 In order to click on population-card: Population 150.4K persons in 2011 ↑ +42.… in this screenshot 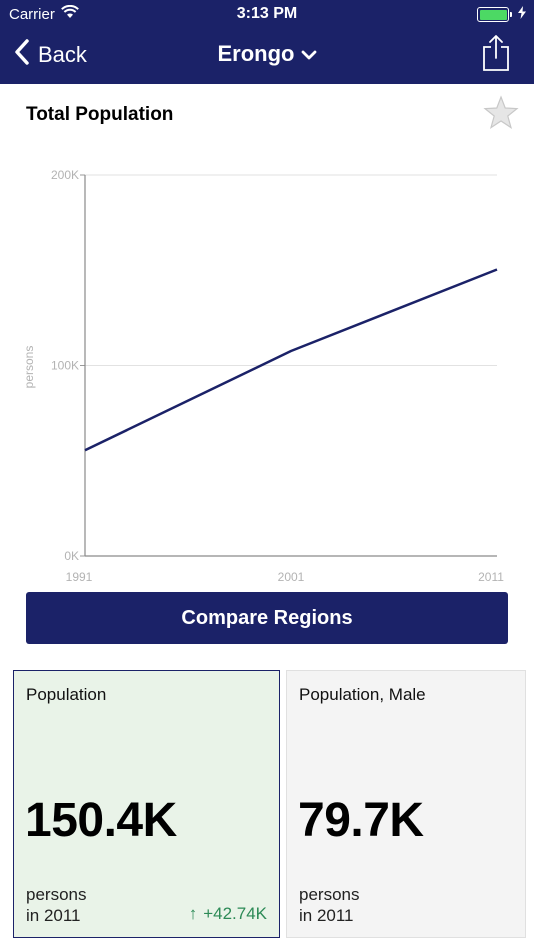, I will do `click(146, 804)`.